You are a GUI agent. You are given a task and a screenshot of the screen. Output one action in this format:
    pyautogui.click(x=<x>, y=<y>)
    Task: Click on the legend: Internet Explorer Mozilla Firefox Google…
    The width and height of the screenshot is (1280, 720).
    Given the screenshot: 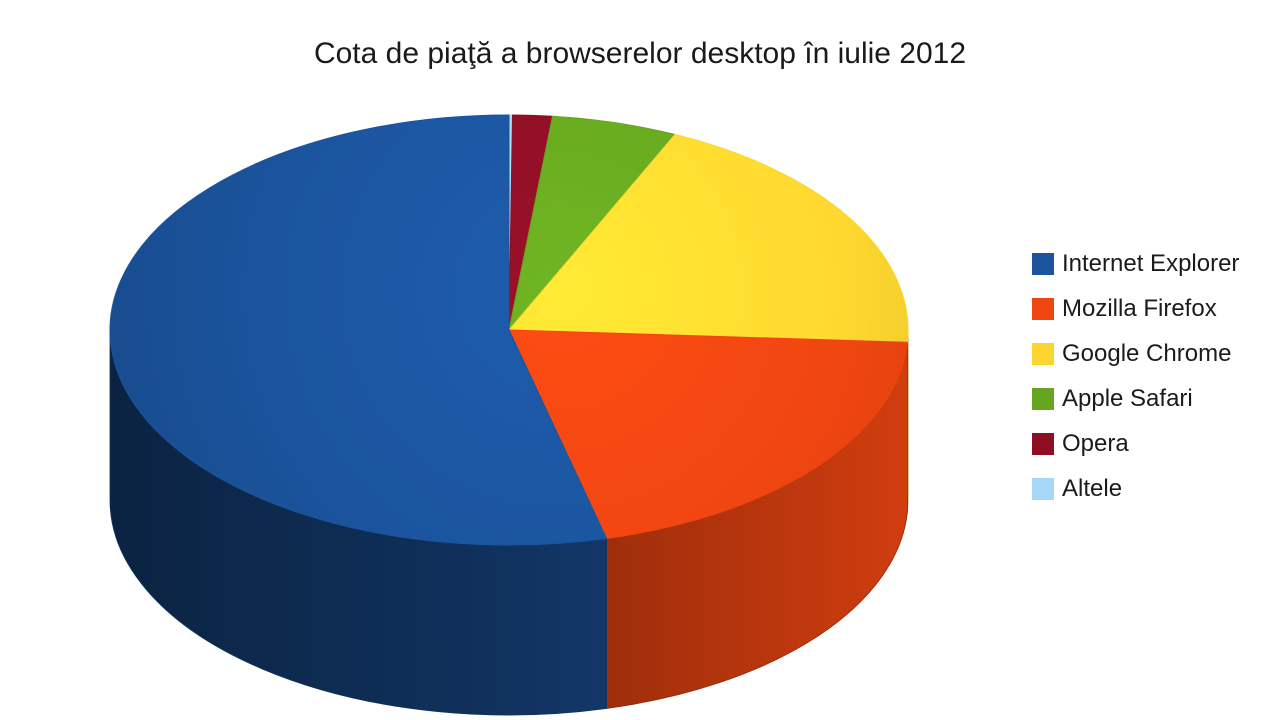 What is the action you would take?
    pyautogui.click(x=1135, y=376)
    